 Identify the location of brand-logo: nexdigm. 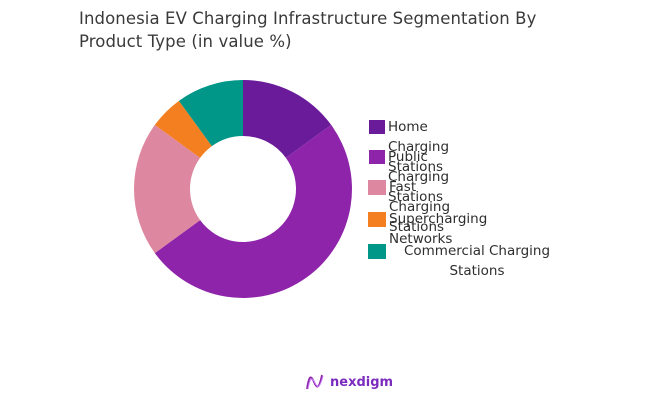
(349, 382).